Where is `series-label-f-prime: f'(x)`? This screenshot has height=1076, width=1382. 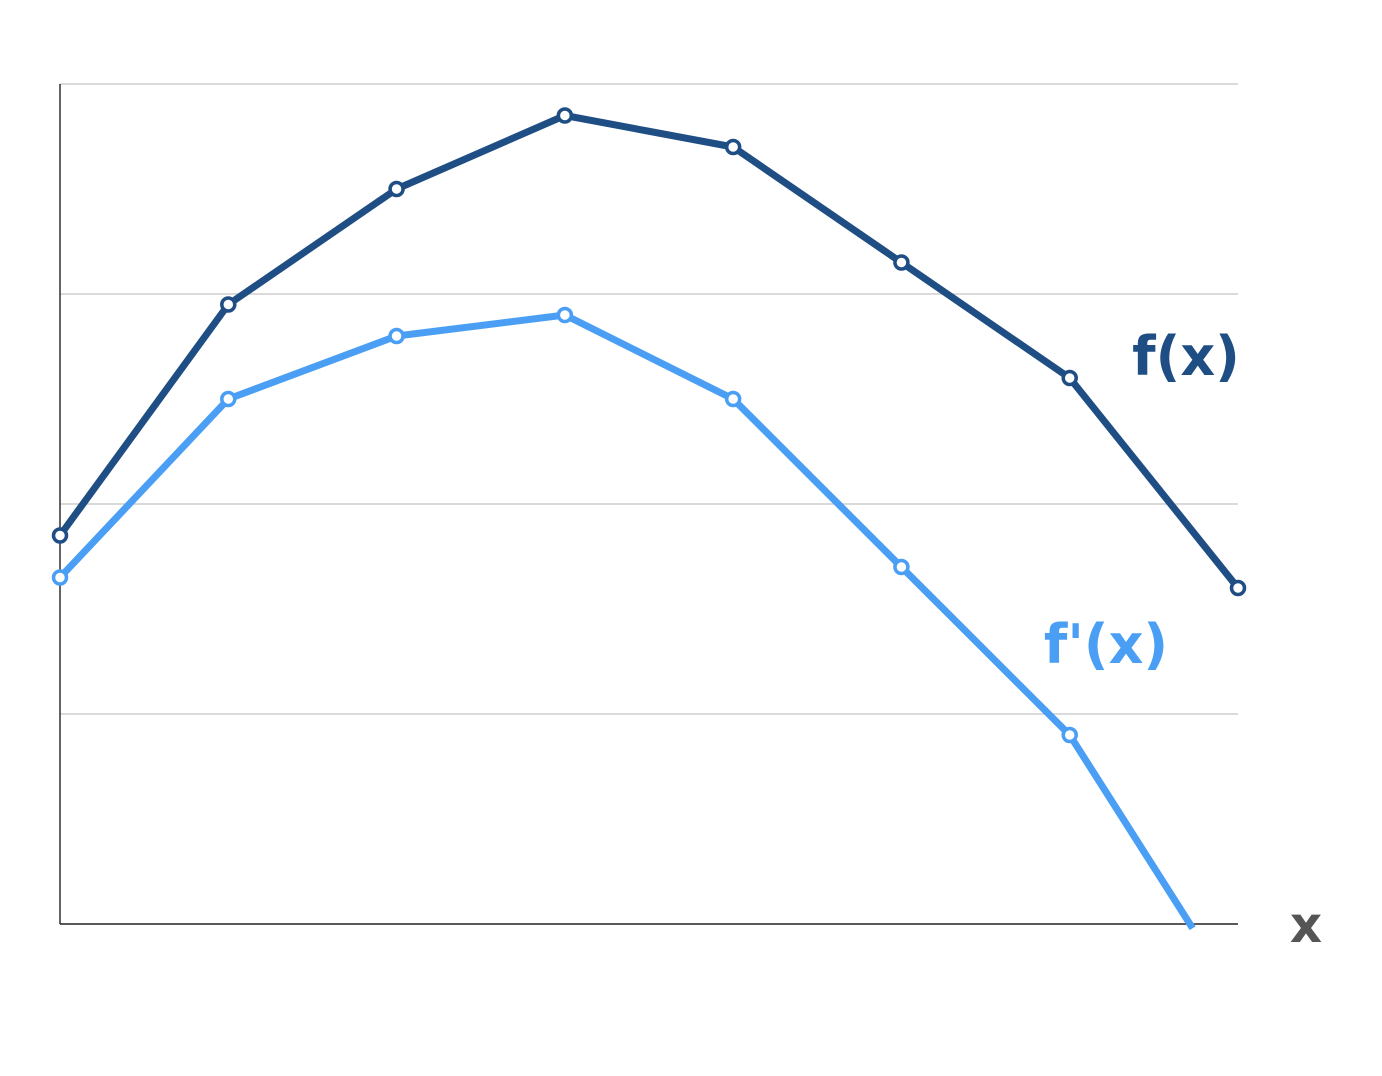
series-label-f-prime: f'(x) is located at coordinates (1106, 644).